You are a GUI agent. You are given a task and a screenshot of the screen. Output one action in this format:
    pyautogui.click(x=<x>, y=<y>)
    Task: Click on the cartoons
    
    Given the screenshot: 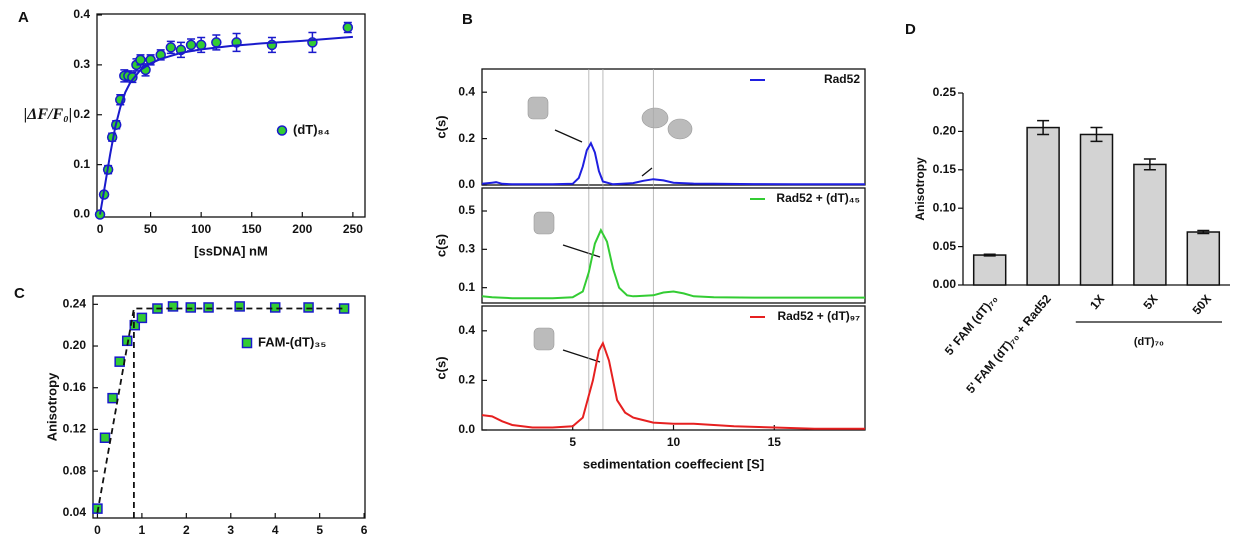 What is the action you would take?
    pyautogui.click(x=610, y=223)
    